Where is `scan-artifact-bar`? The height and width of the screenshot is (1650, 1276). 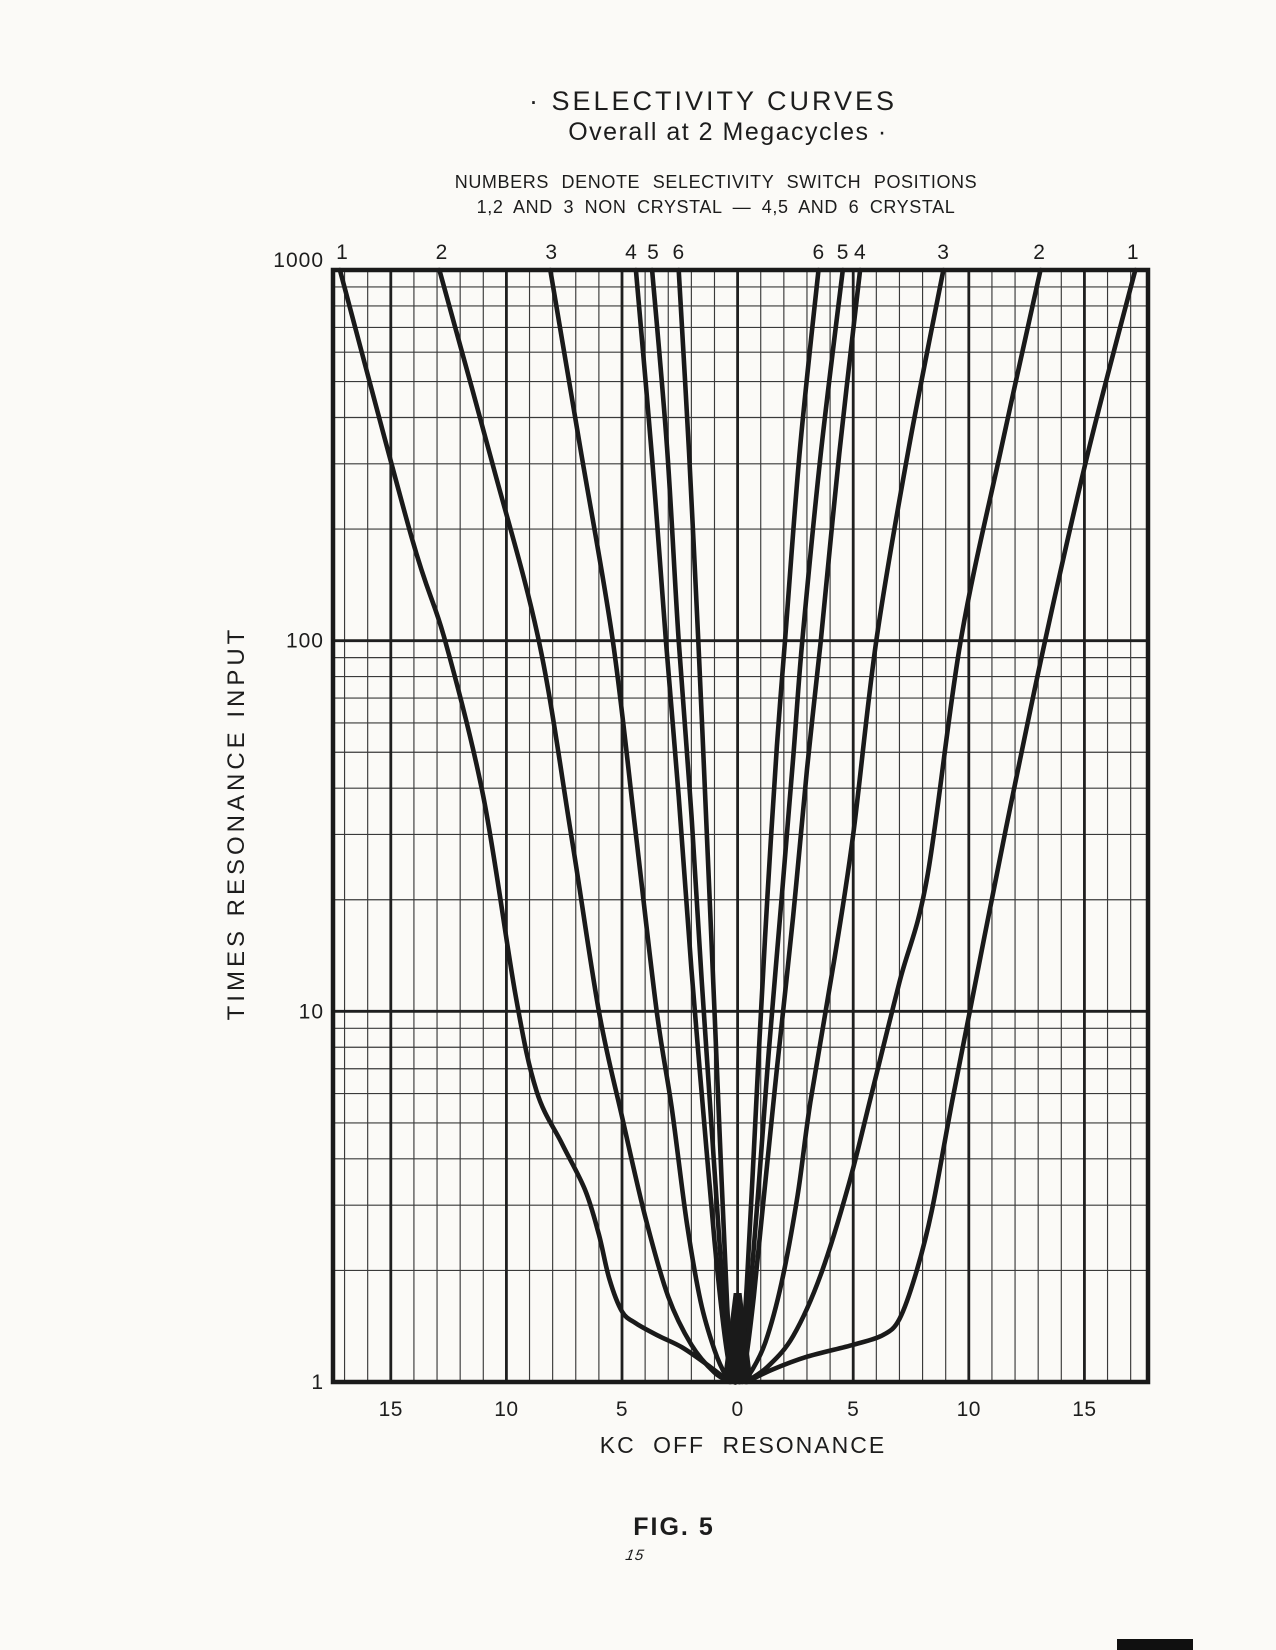
scan-artifact-bar is located at coordinates (1155, 1644).